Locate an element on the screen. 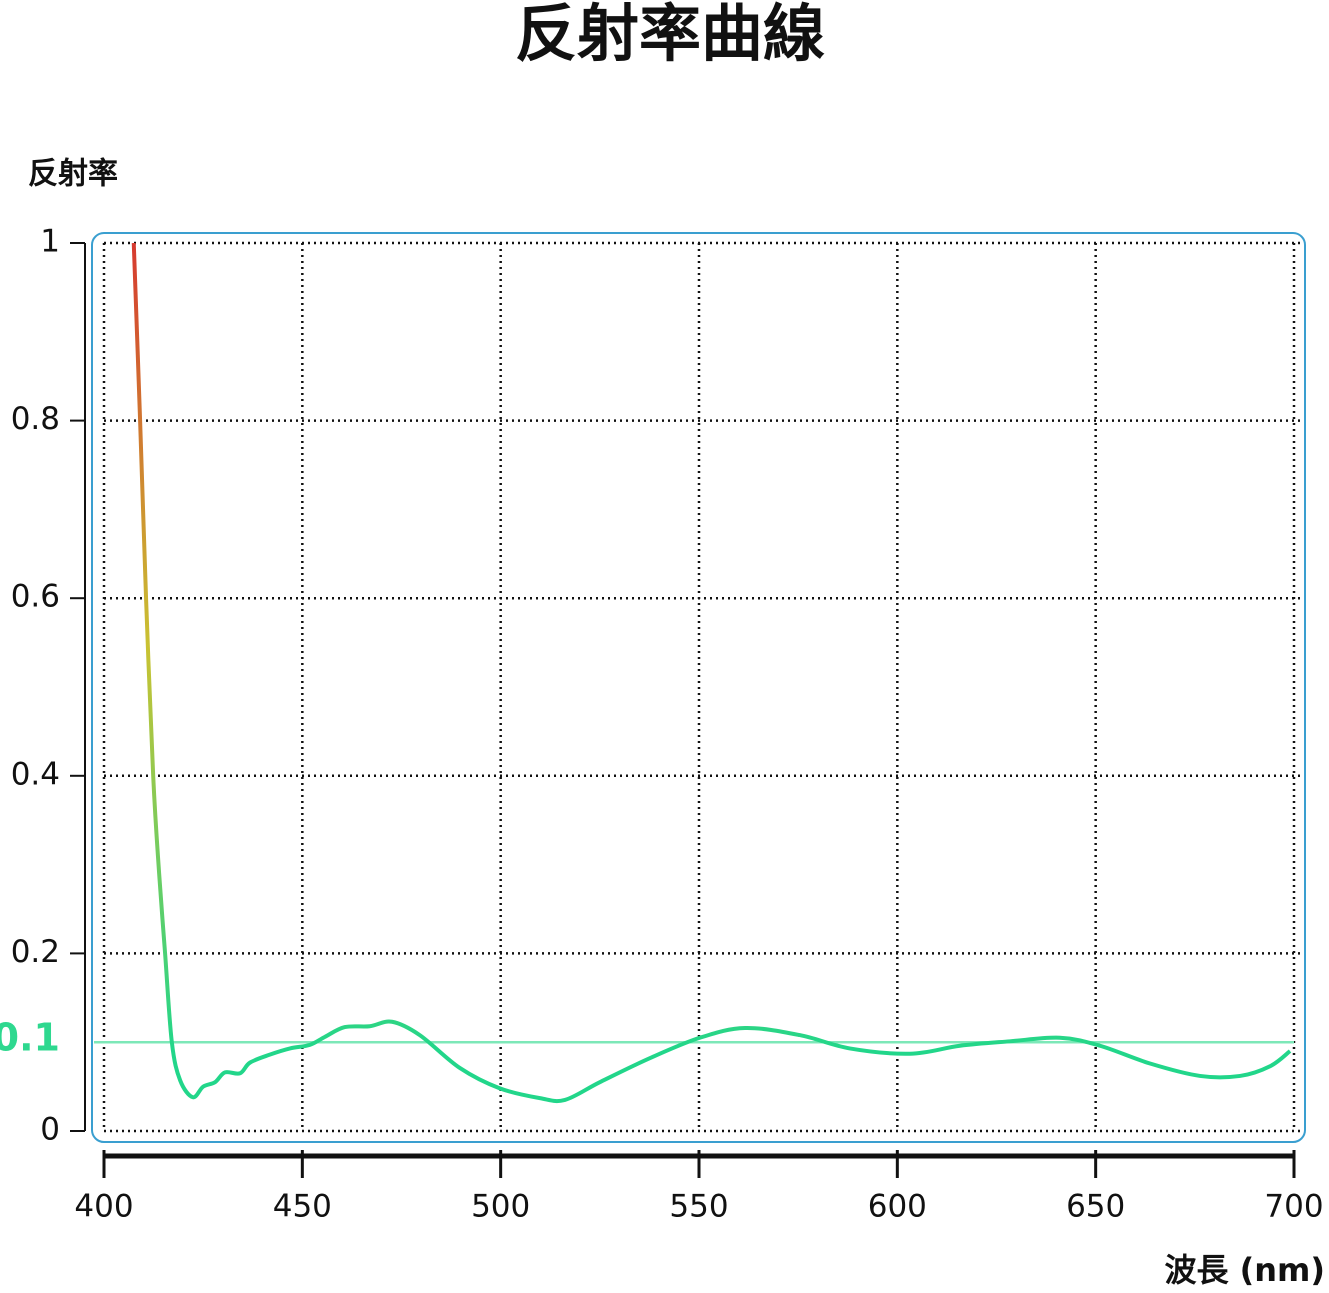 The width and height of the screenshot is (1329, 1293). x-tick-label: 700 is located at coordinates (1293, 1207).